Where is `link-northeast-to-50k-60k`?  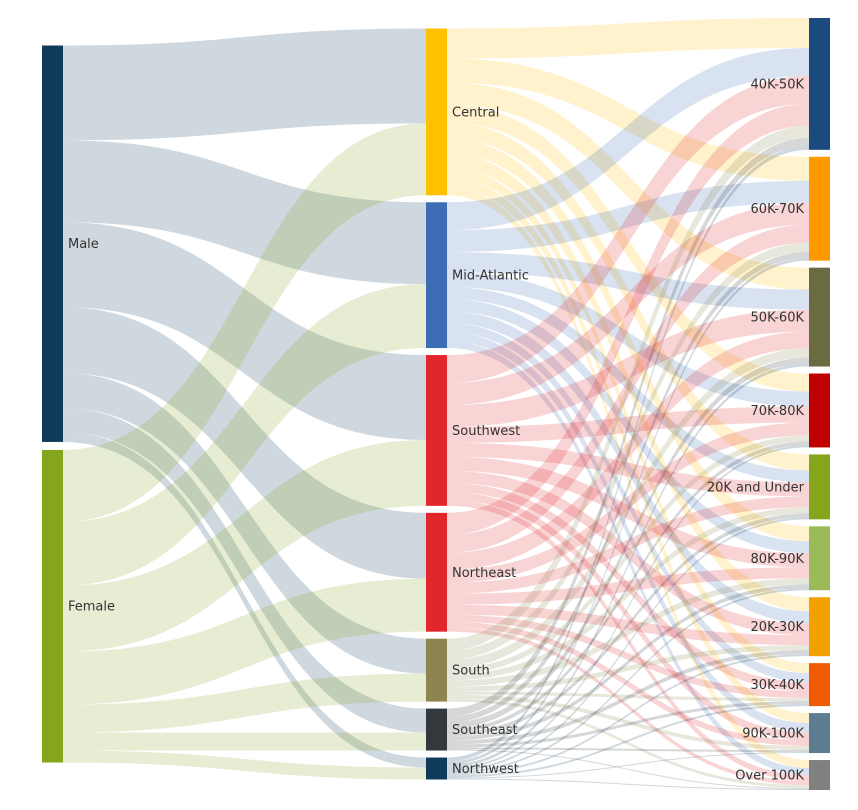
link-northeast-to-50k-60k is located at coordinates (628, 450).